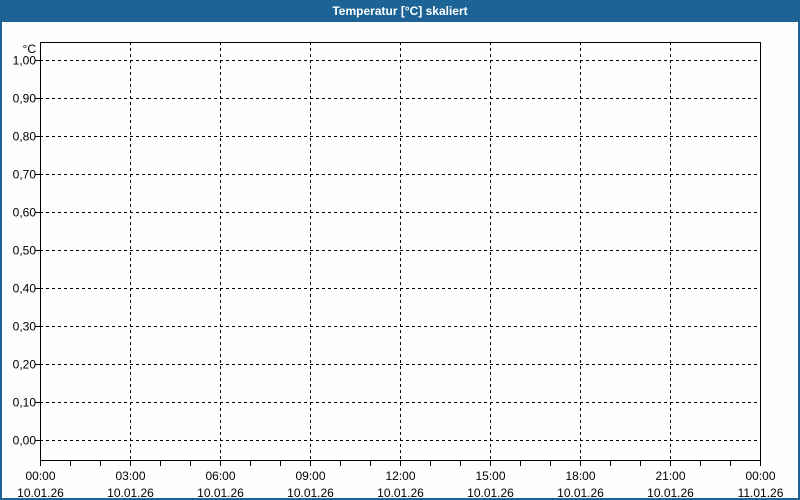 This screenshot has height=500, width=800. I want to click on y-tick-label: 0,60, so click(25, 213).